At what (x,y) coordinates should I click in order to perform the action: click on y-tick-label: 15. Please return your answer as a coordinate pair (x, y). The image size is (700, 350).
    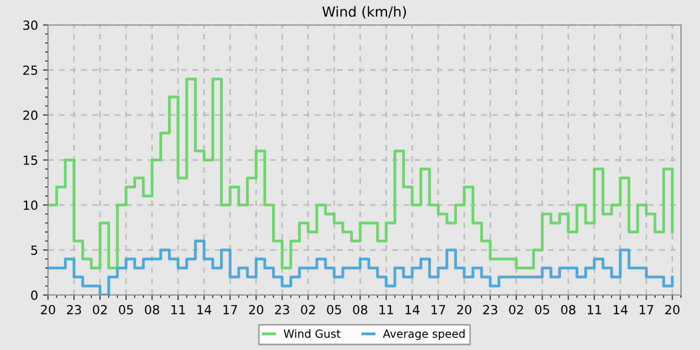
    Looking at the image, I should click on (31, 160).